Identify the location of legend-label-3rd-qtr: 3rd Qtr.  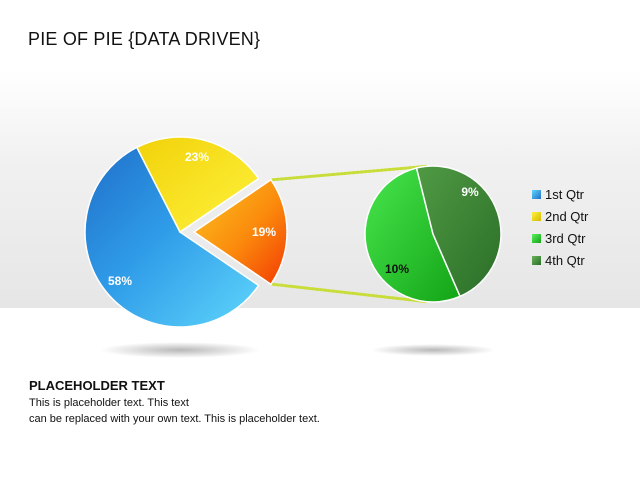
(565, 238).